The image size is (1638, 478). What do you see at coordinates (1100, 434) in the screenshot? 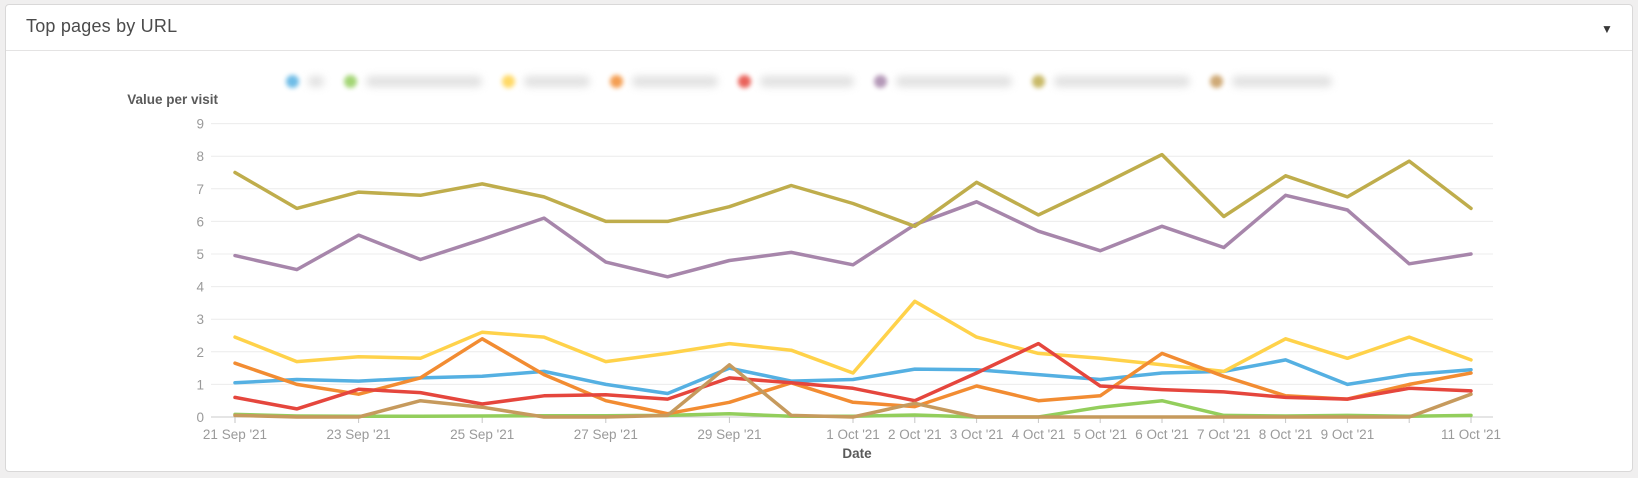
I see `x-tick-label-14: 5 Oct '21` at bounding box center [1100, 434].